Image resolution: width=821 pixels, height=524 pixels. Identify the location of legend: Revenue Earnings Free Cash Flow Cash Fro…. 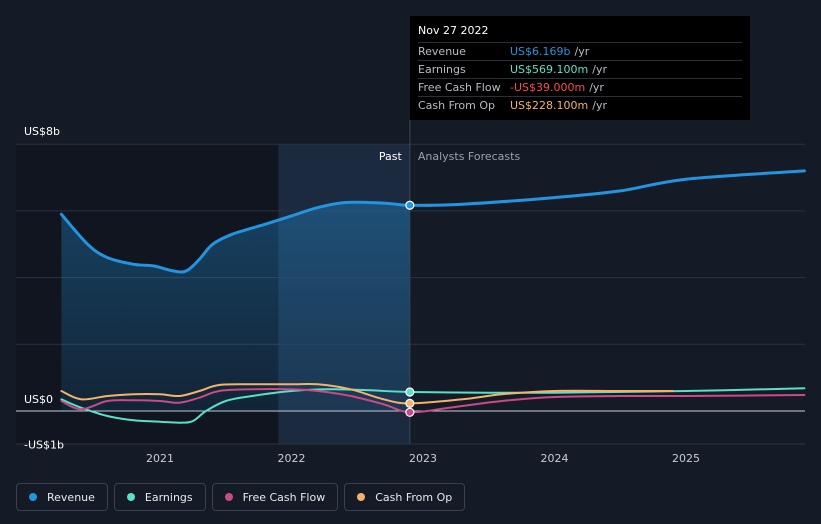
(241, 497).